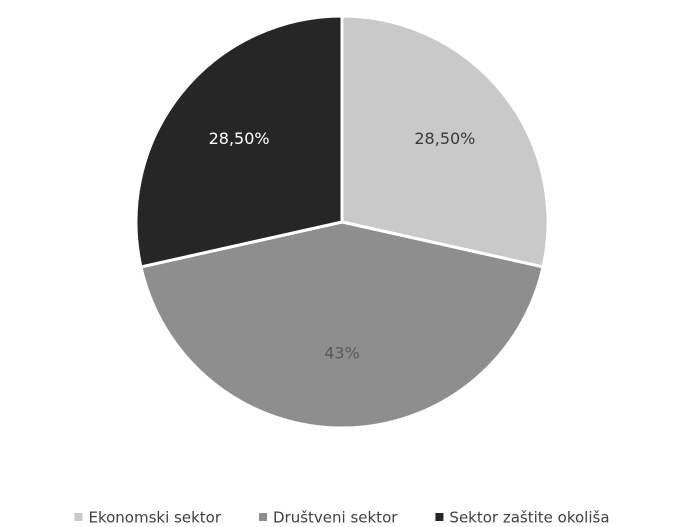 The image size is (684, 527). I want to click on data-label: 43%, so click(342, 352).